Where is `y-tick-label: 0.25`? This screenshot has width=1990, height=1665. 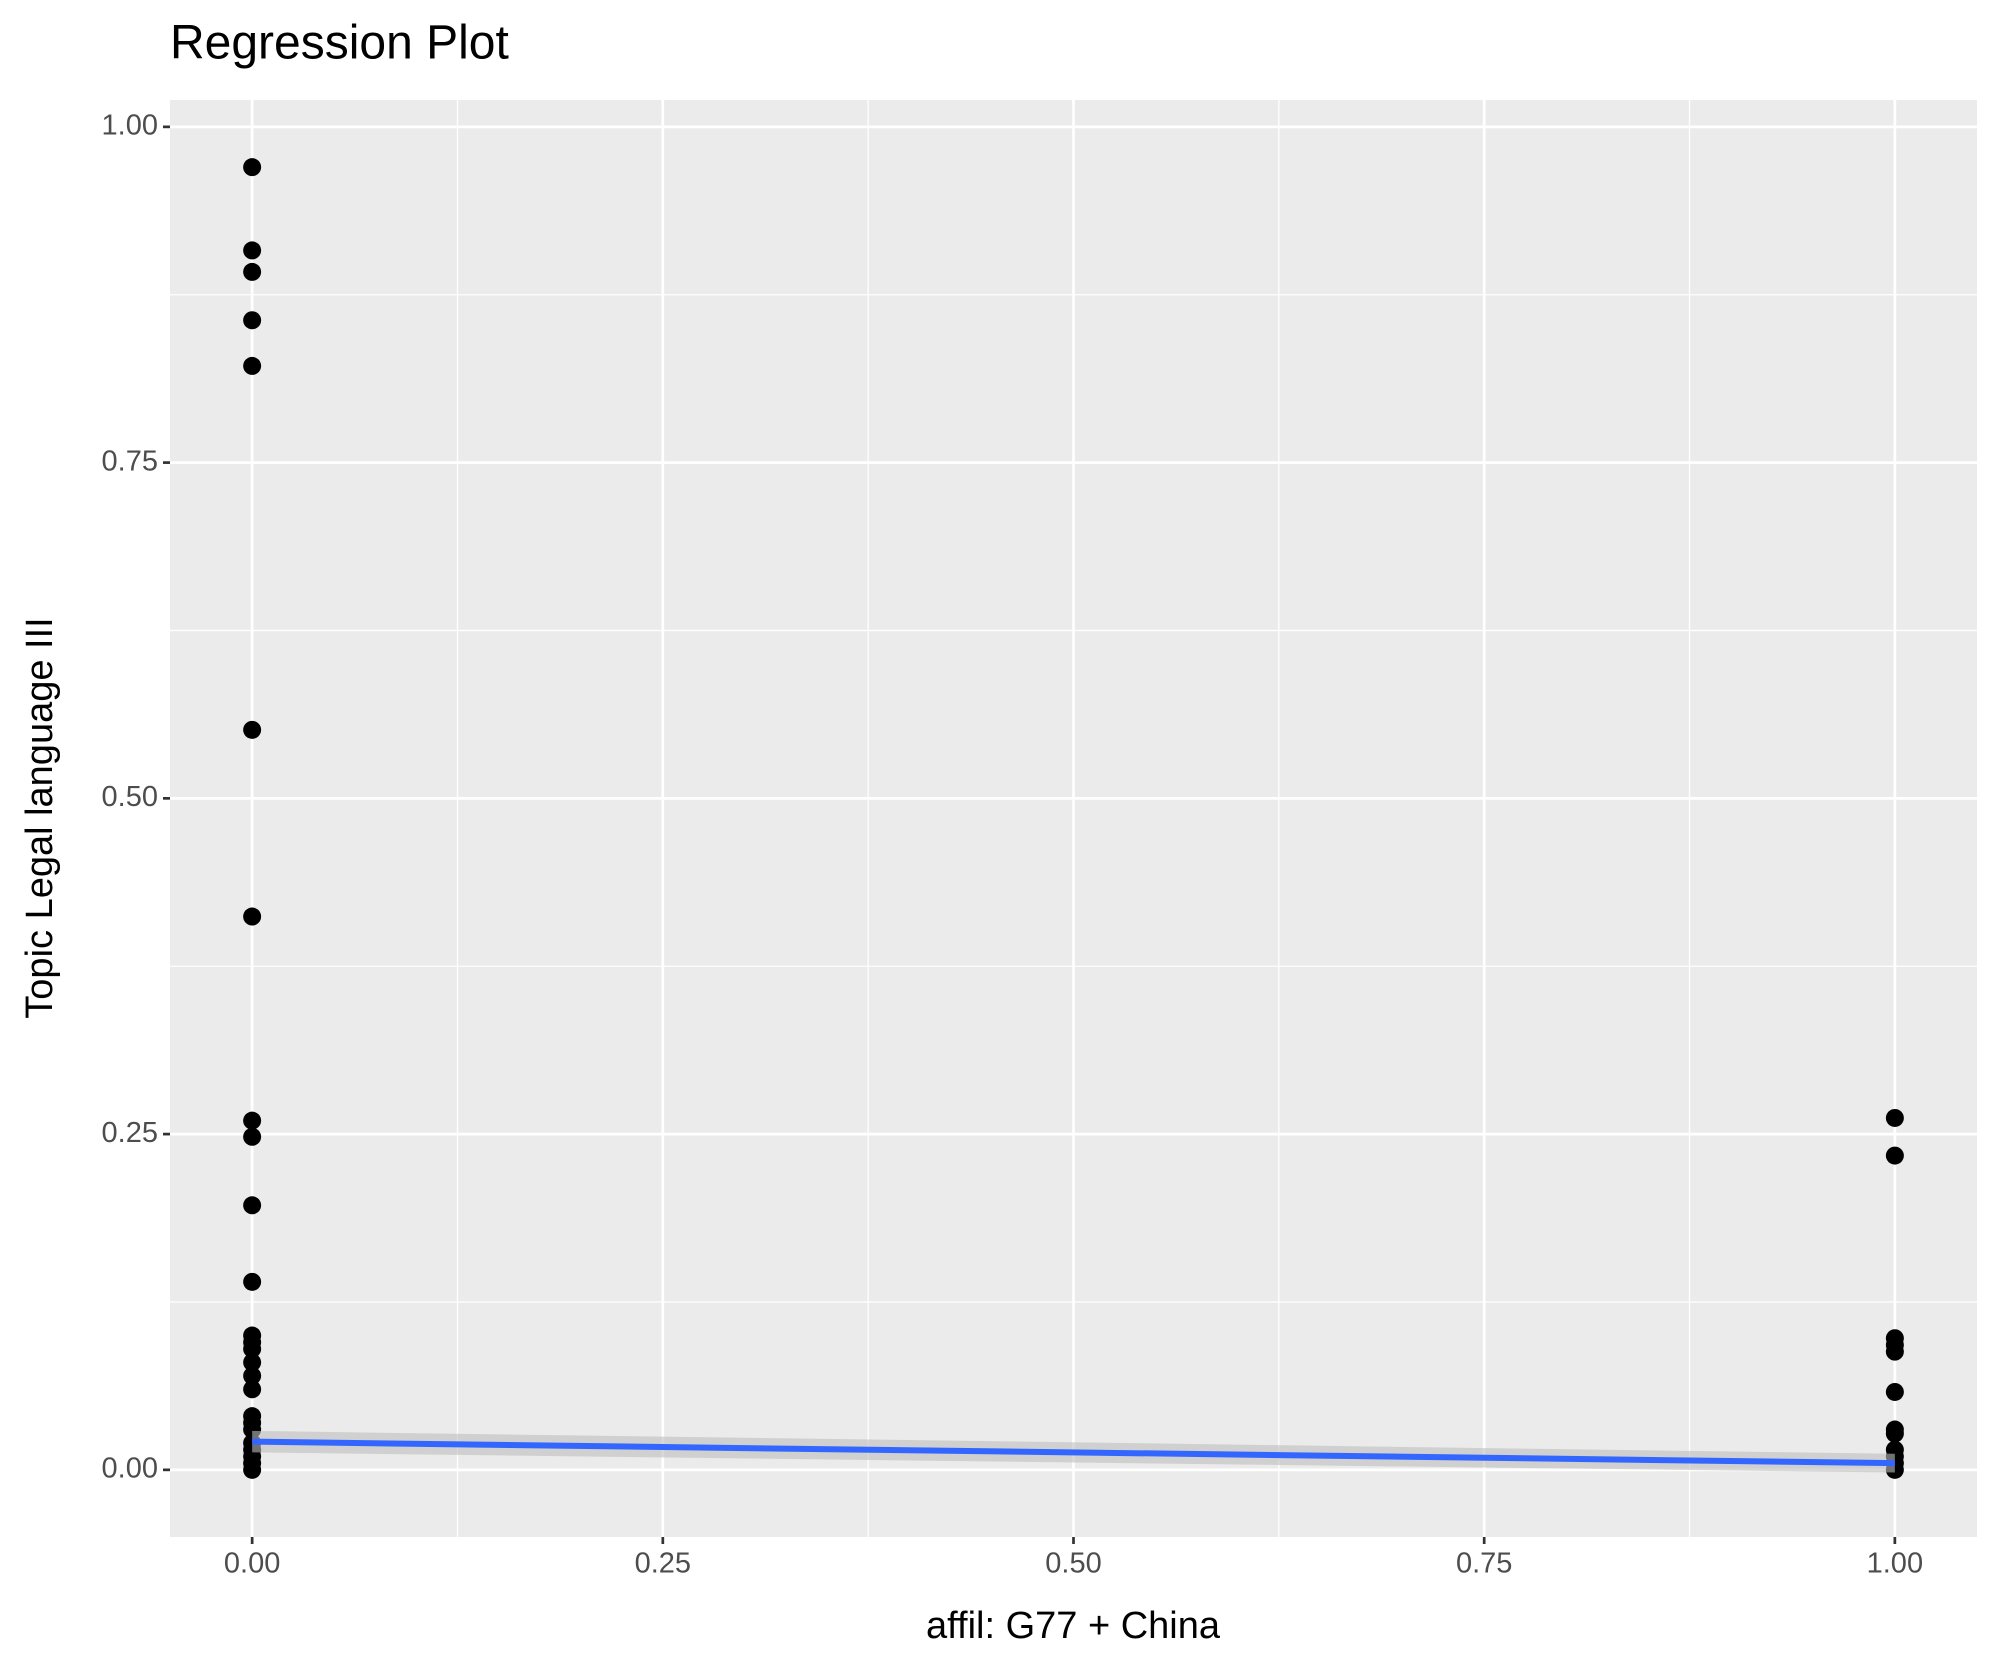
y-tick-label: 0.25 is located at coordinates (130, 1133).